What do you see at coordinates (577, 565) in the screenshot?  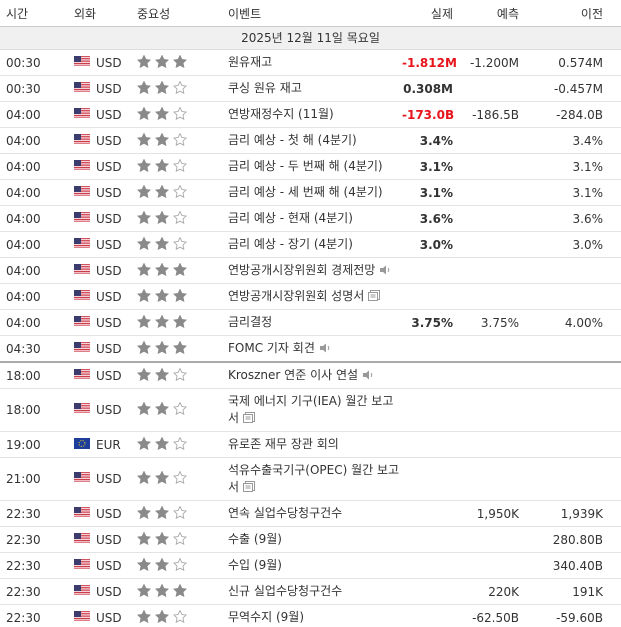 I see `previous: 340.40B` at bounding box center [577, 565].